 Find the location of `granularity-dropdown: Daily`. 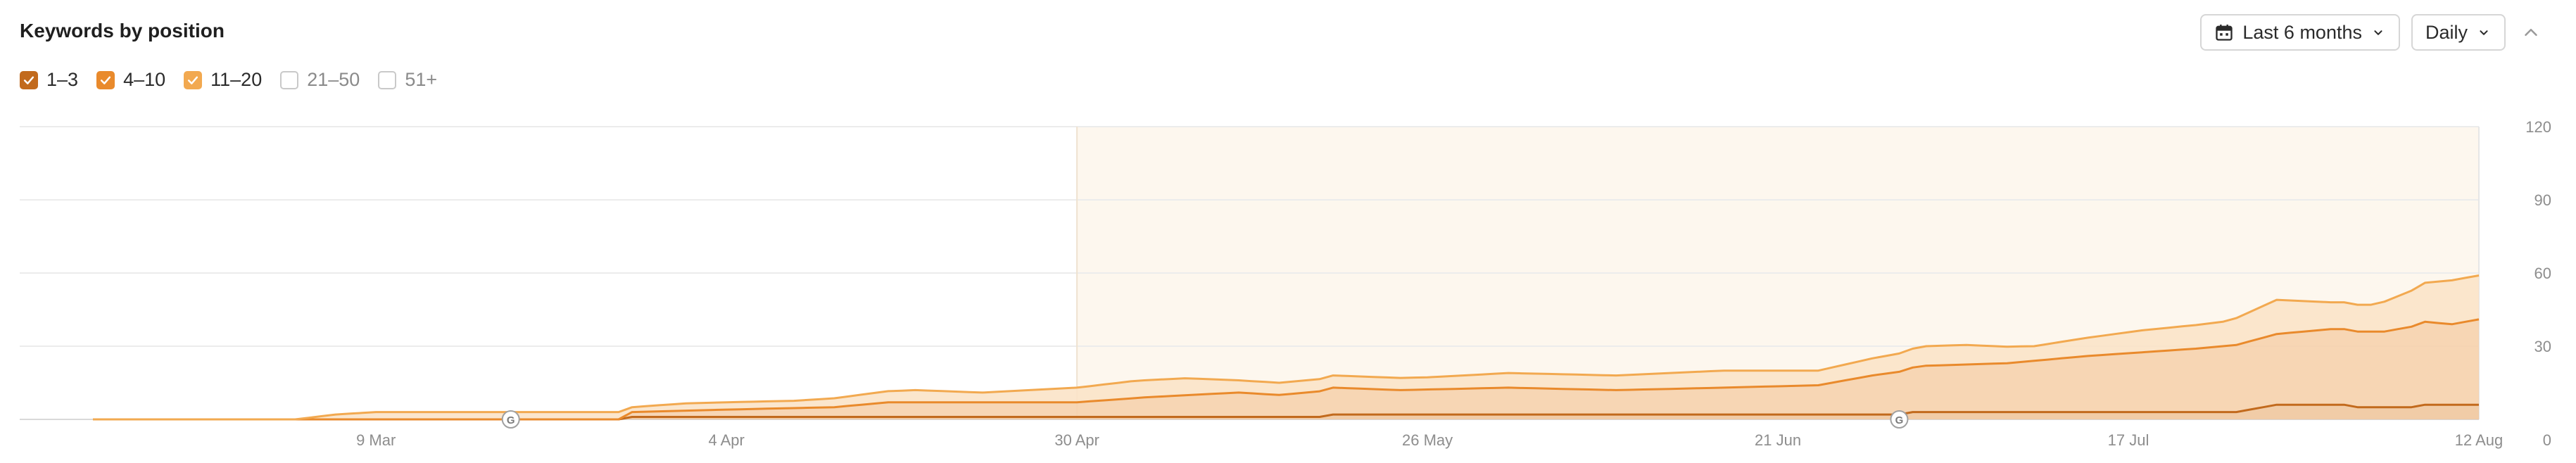

granularity-dropdown: Daily is located at coordinates (2458, 32).